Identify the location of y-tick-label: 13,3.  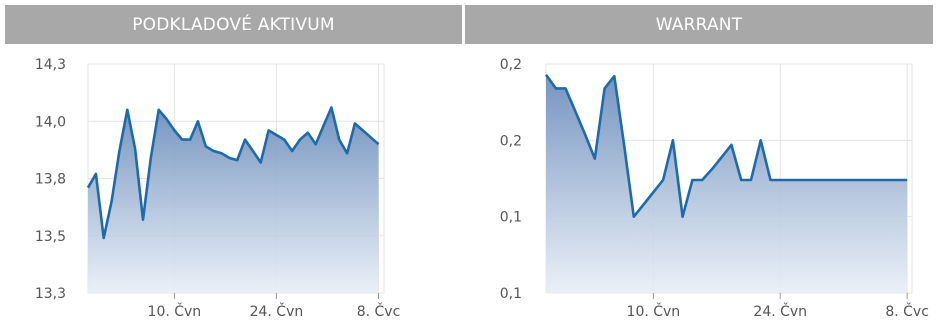
(50, 294).